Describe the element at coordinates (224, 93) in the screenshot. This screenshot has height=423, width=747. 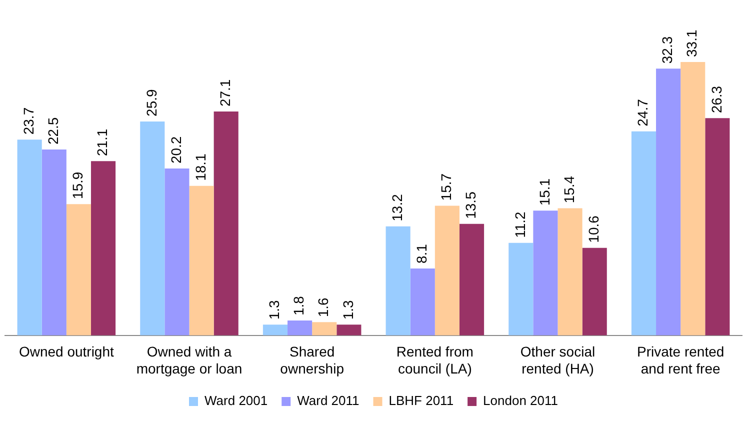
I see `data-label: 27.1` at that location.